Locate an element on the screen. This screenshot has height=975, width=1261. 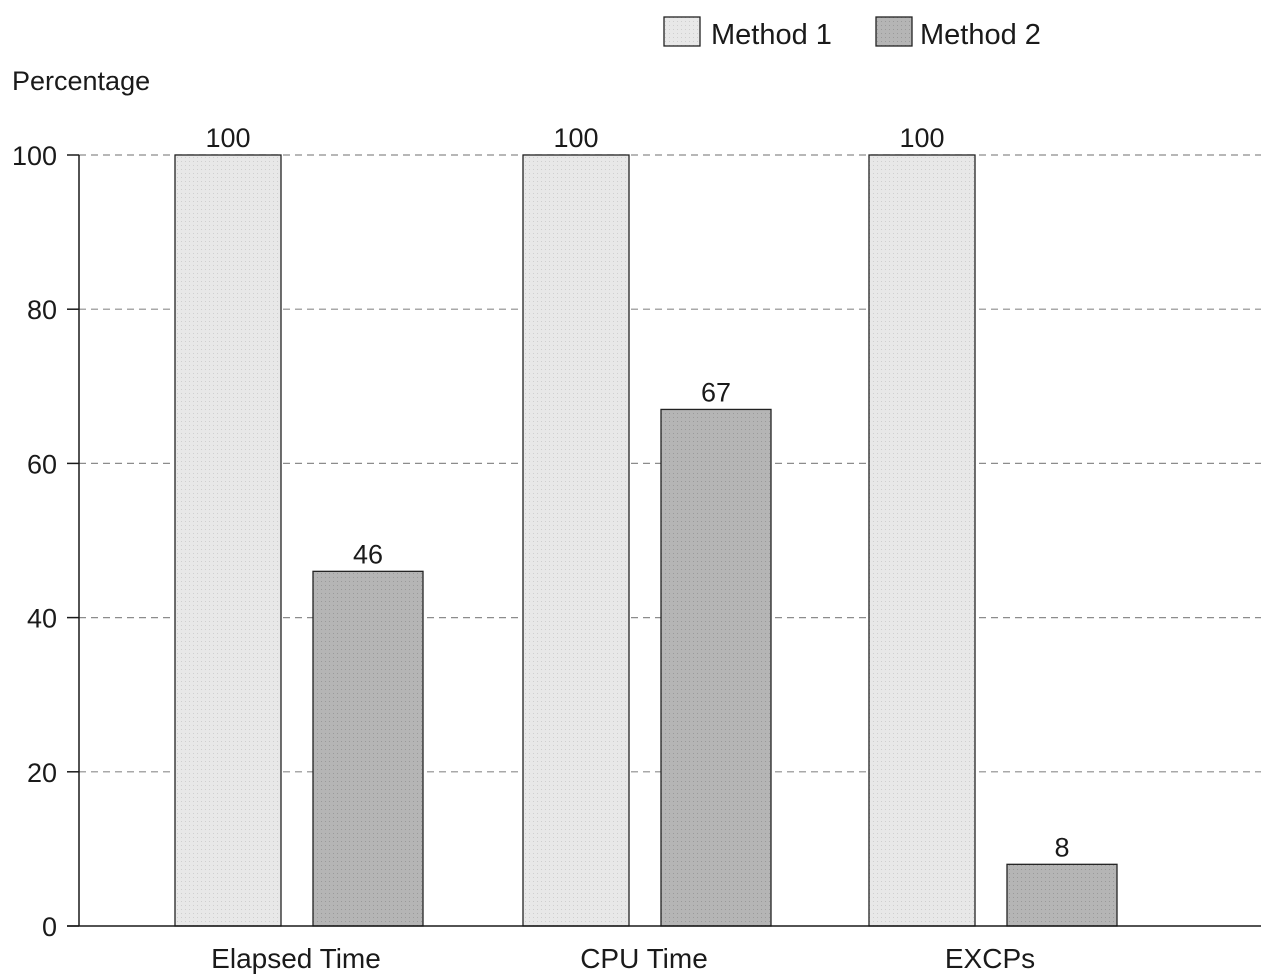
x-category-label-3: EXCPs is located at coordinates (990, 958).